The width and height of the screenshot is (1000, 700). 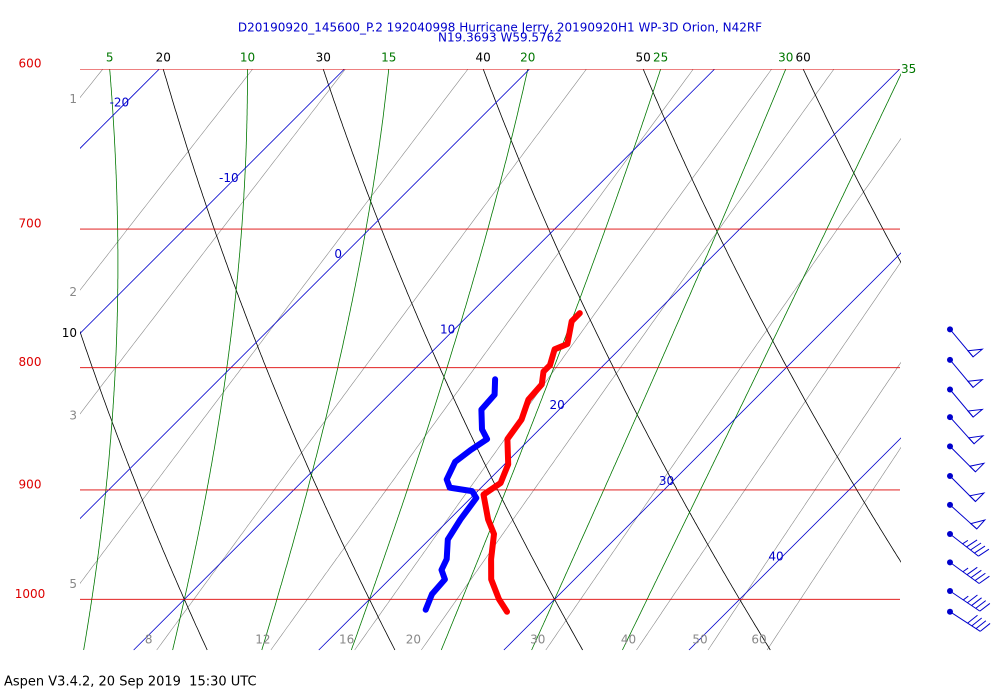 What do you see at coordinates (666, 481) in the screenshot?
I see `isotherm-label: 30` at bounding box center [666, 481].